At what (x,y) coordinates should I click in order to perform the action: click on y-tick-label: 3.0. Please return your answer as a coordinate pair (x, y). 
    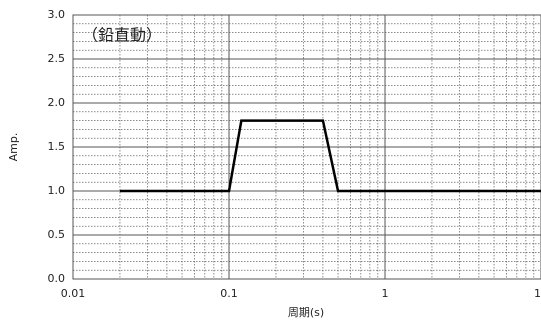
    Looking at the image, I should click on (57, 14).